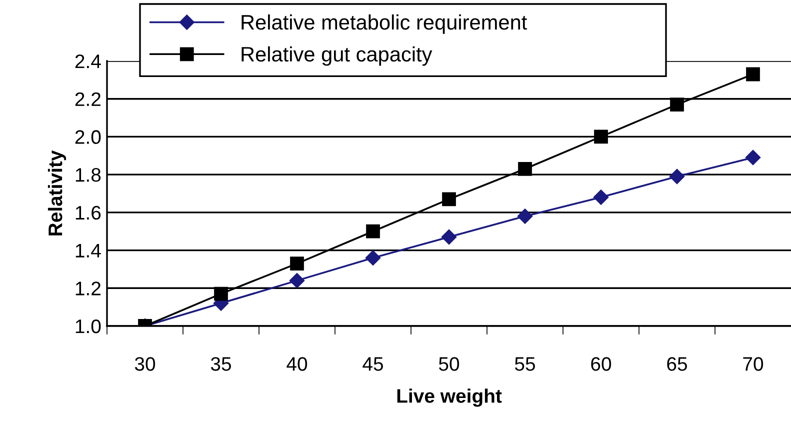  What do you see at coordinates (88, 326) in the screenshot?
I see `y-tick-label: 1.0` at bounding box center [88, 326].